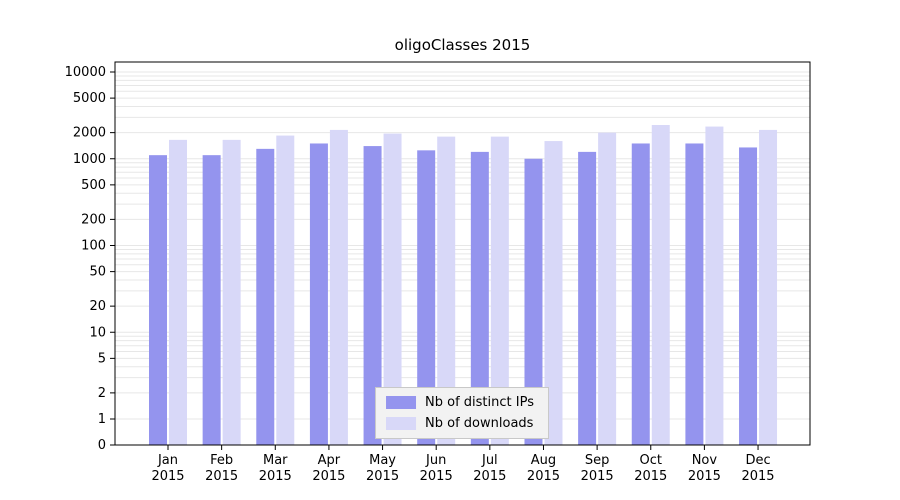 This screenshot has height=500, width=900. What do you see at coordinates (748, 296) in the screenshot?
I see `bar-distinct-ips-dec` at bounding box center [748, 296].